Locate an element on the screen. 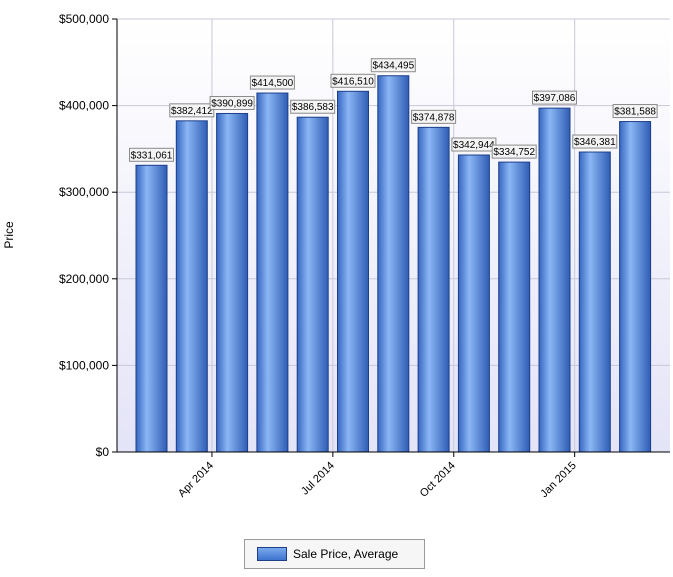  data-label: $374,878 is located at coordinates (434, 116).